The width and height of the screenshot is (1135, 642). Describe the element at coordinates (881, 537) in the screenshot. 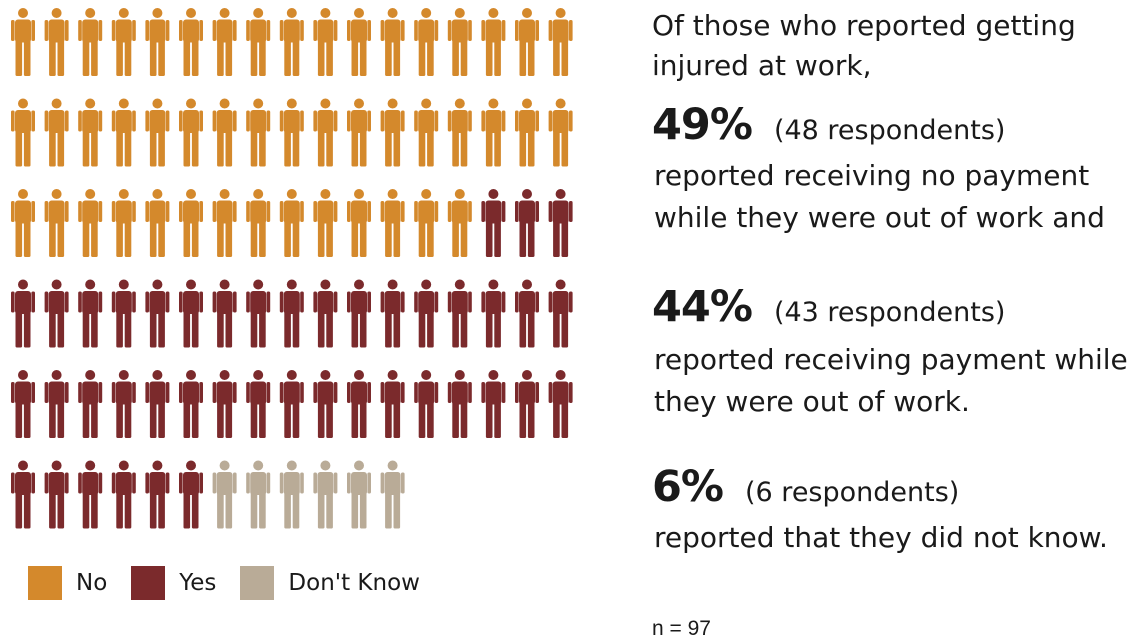

I see `stat-dont-know-description: reported that they did not know.` at that location.